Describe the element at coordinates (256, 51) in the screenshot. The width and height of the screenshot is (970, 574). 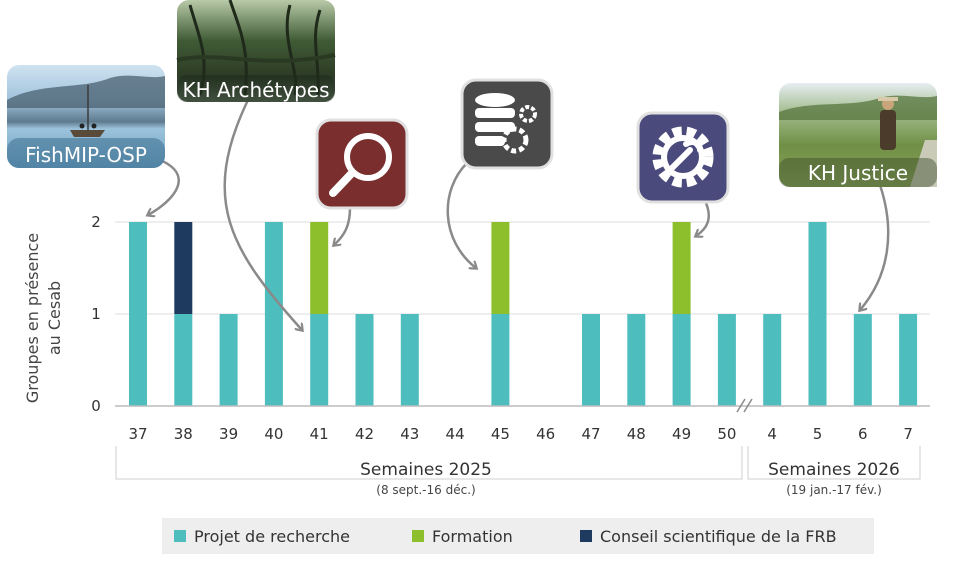
I see `kh-archetypes-photo: KH Archétypes` at that location.